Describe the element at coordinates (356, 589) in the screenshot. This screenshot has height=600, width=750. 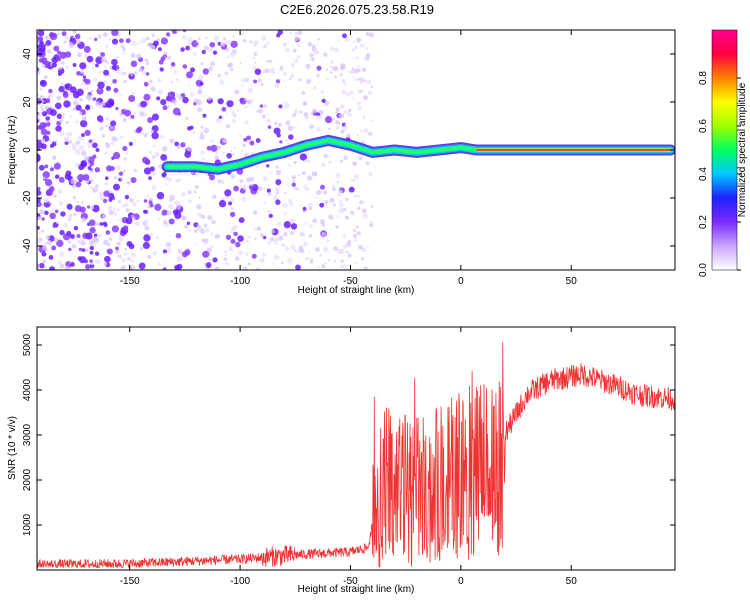
I see `snr-x-label: Height of straight line (km)` at that location.